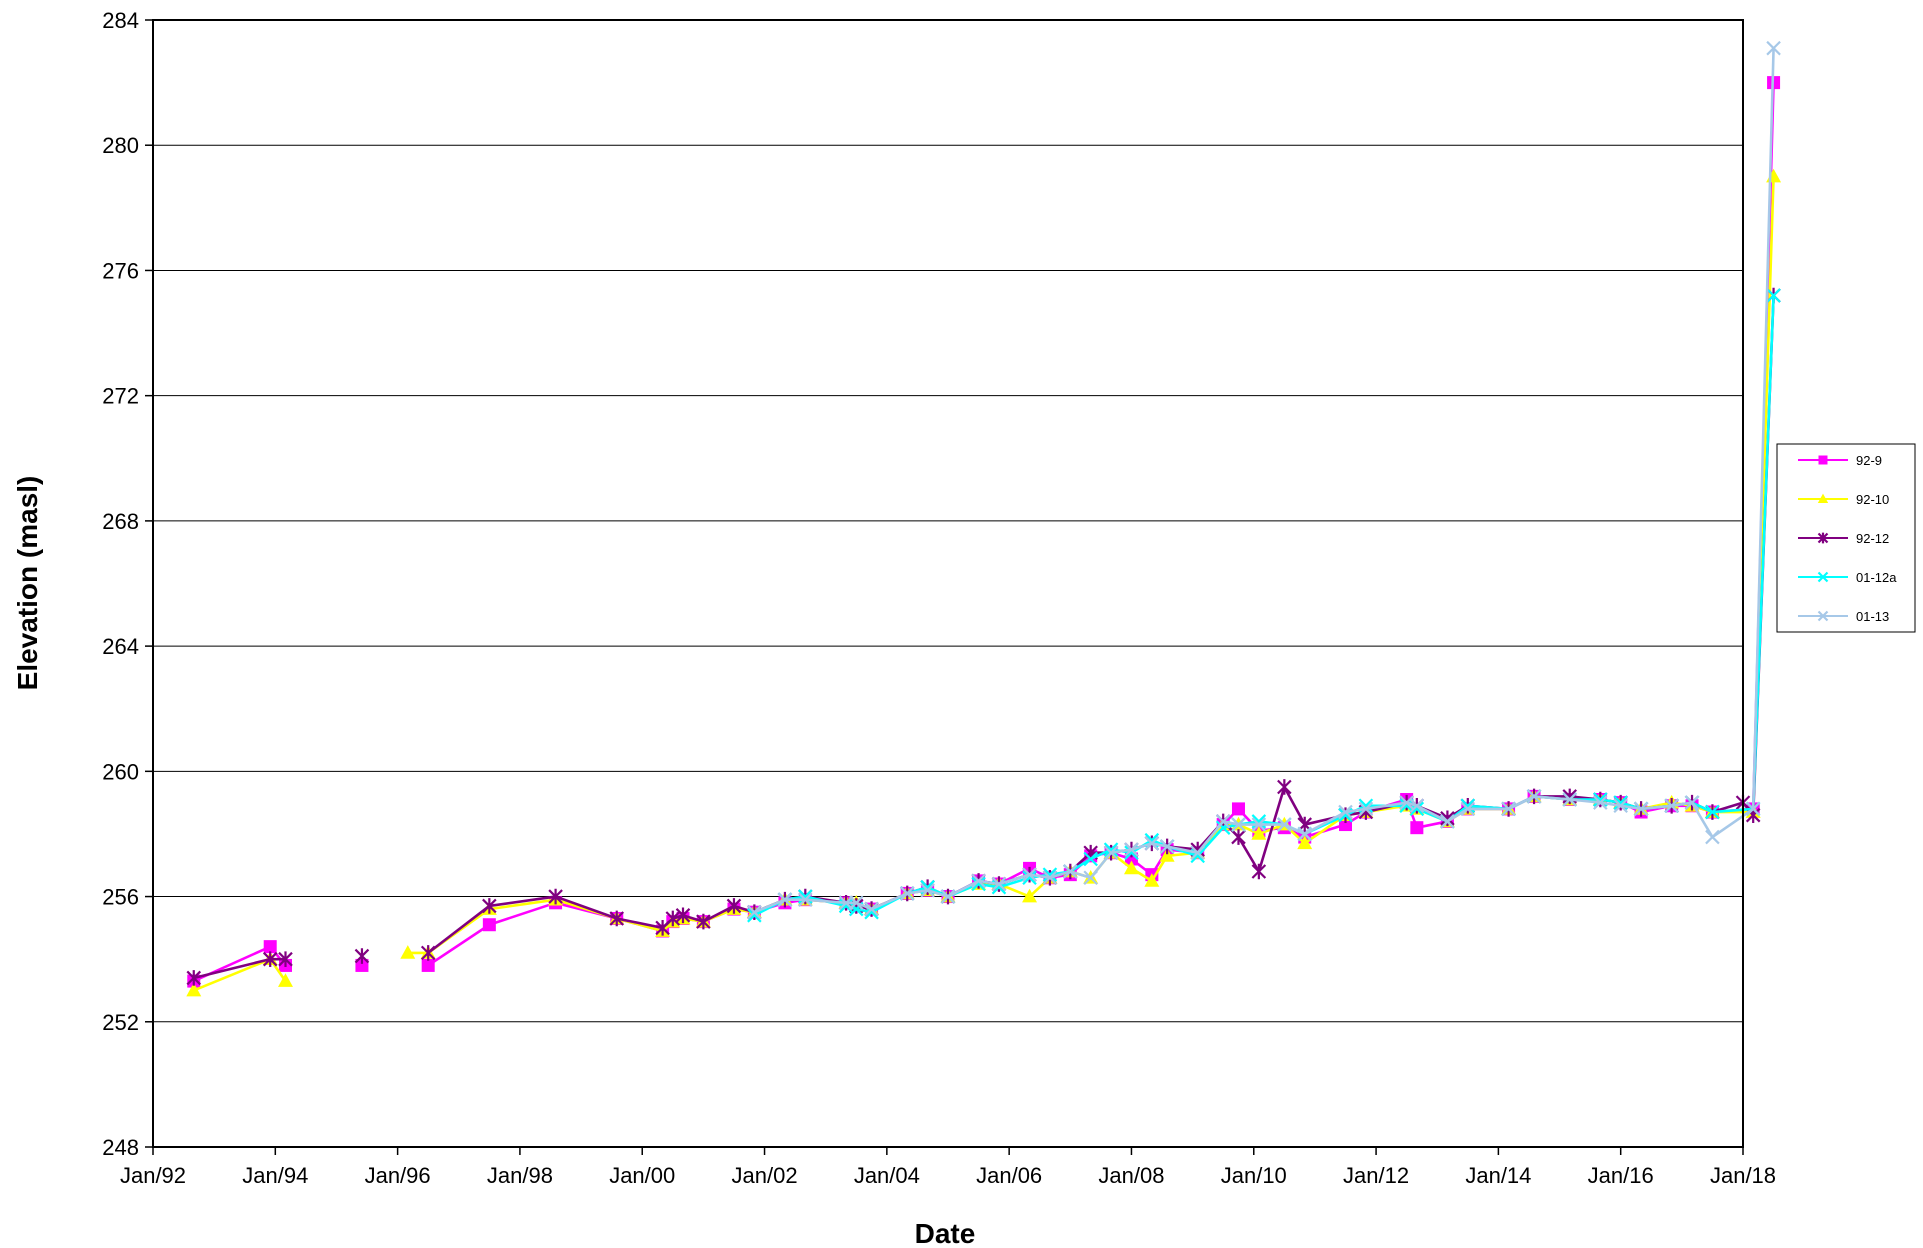 The width and height of the screenshot is (1923, 1248). What do you see at coordinates (120, 646) in the screenshot?
I see `y-tick-label: 264` at bounding box center [120, 646].